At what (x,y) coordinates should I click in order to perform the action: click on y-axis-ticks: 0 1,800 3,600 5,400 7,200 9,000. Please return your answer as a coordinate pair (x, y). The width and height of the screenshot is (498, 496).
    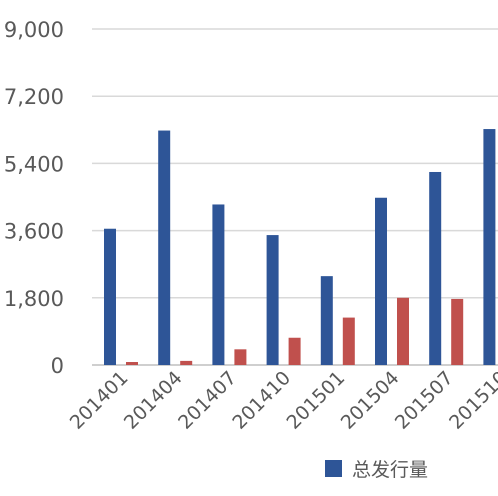
    Looking at the image, I should click on (34, 198).